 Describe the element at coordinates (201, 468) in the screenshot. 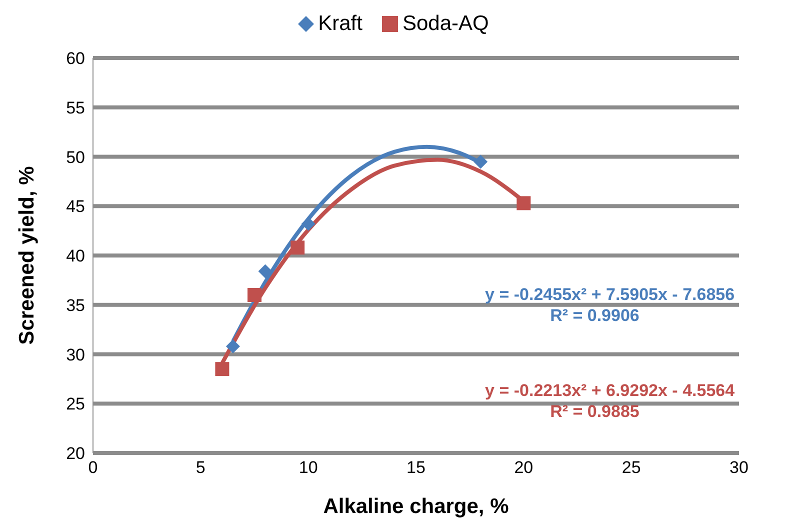

I see `x-tick-label: 5` at that location.